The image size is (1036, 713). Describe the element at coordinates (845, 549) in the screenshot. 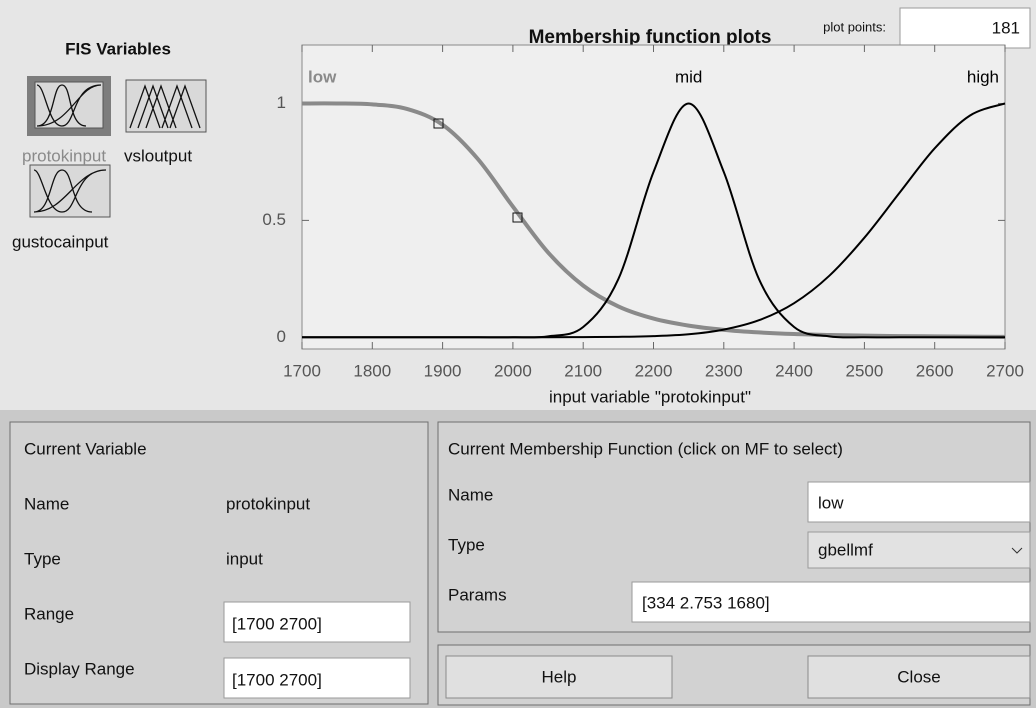

I see `field-value: gbellmf` at that location.